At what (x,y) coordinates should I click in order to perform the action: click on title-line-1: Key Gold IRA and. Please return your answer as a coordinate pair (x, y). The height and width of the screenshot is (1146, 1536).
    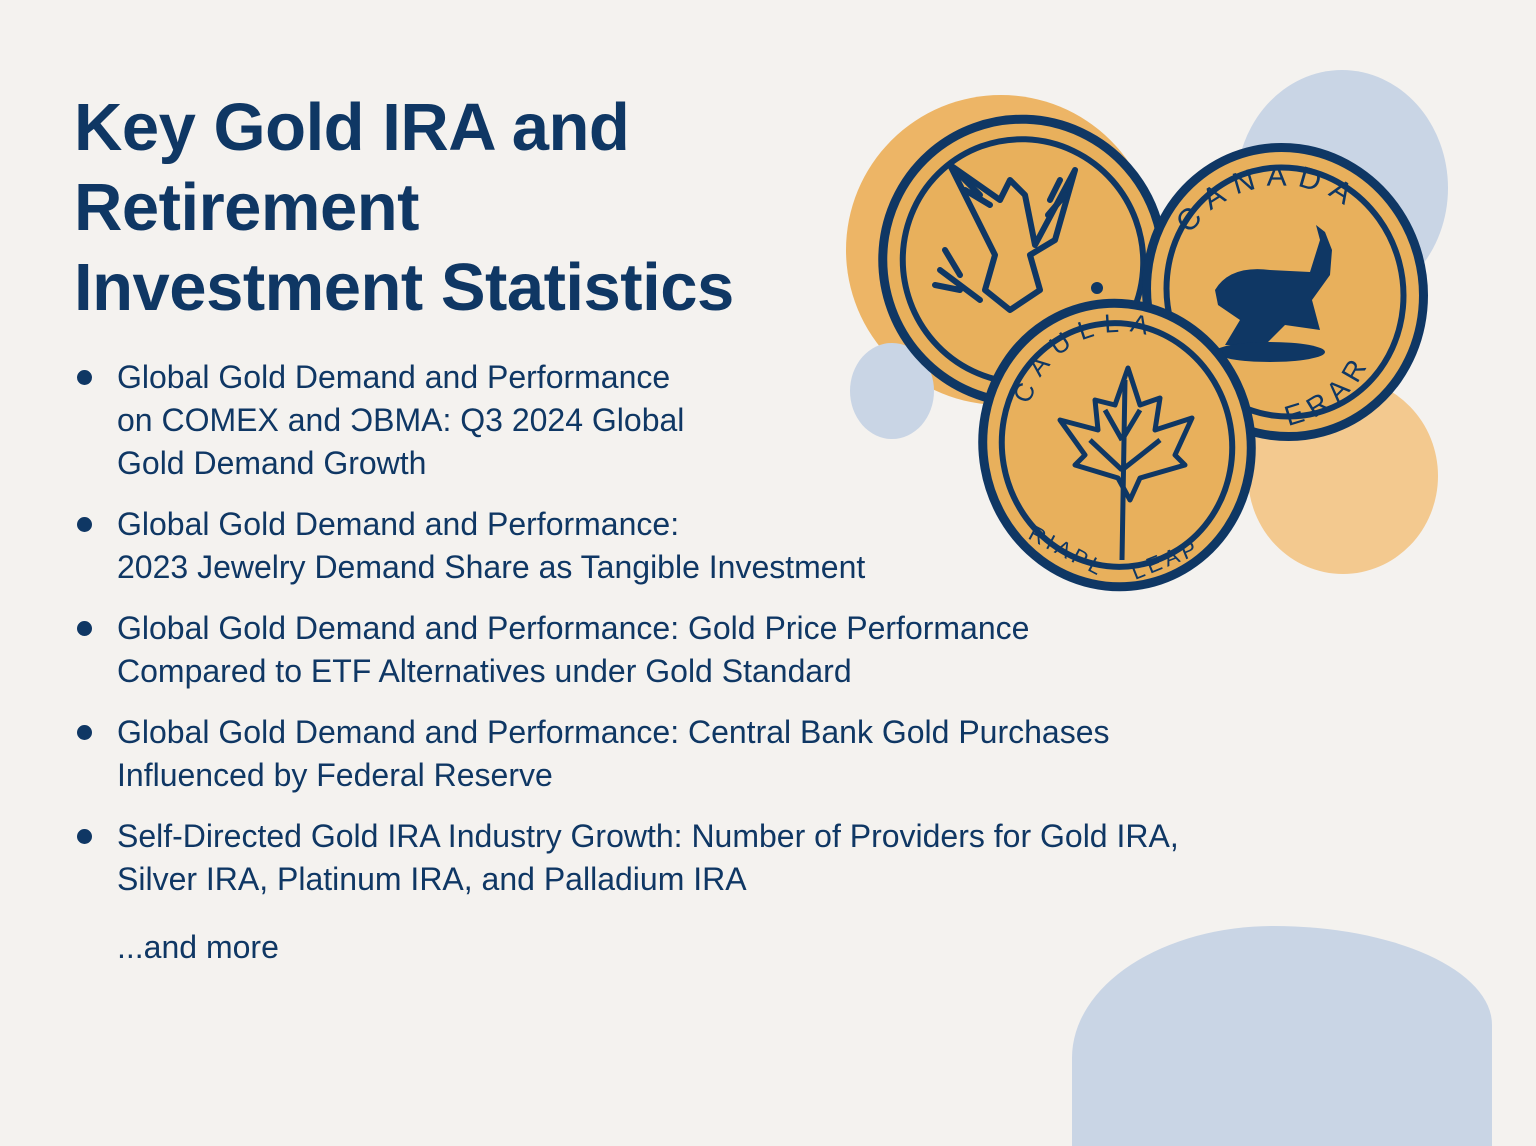
    Looking at the image, I should click on (352, 127).